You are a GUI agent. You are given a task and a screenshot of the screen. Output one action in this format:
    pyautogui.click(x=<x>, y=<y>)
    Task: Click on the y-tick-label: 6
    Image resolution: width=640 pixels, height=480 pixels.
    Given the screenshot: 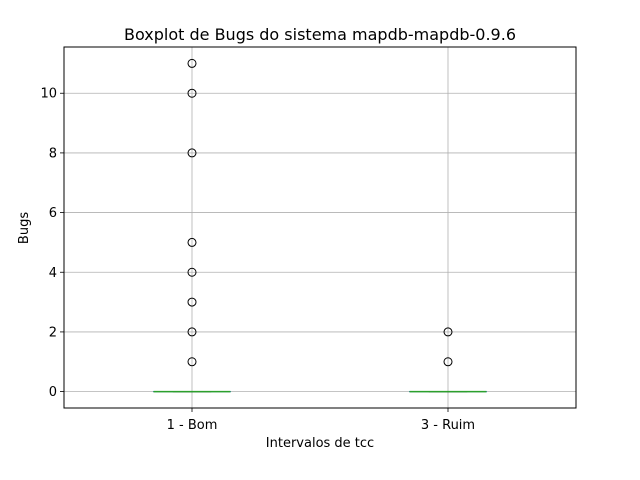 What is the action you would take?
    pyautogui.click(x=53, y=213)
    